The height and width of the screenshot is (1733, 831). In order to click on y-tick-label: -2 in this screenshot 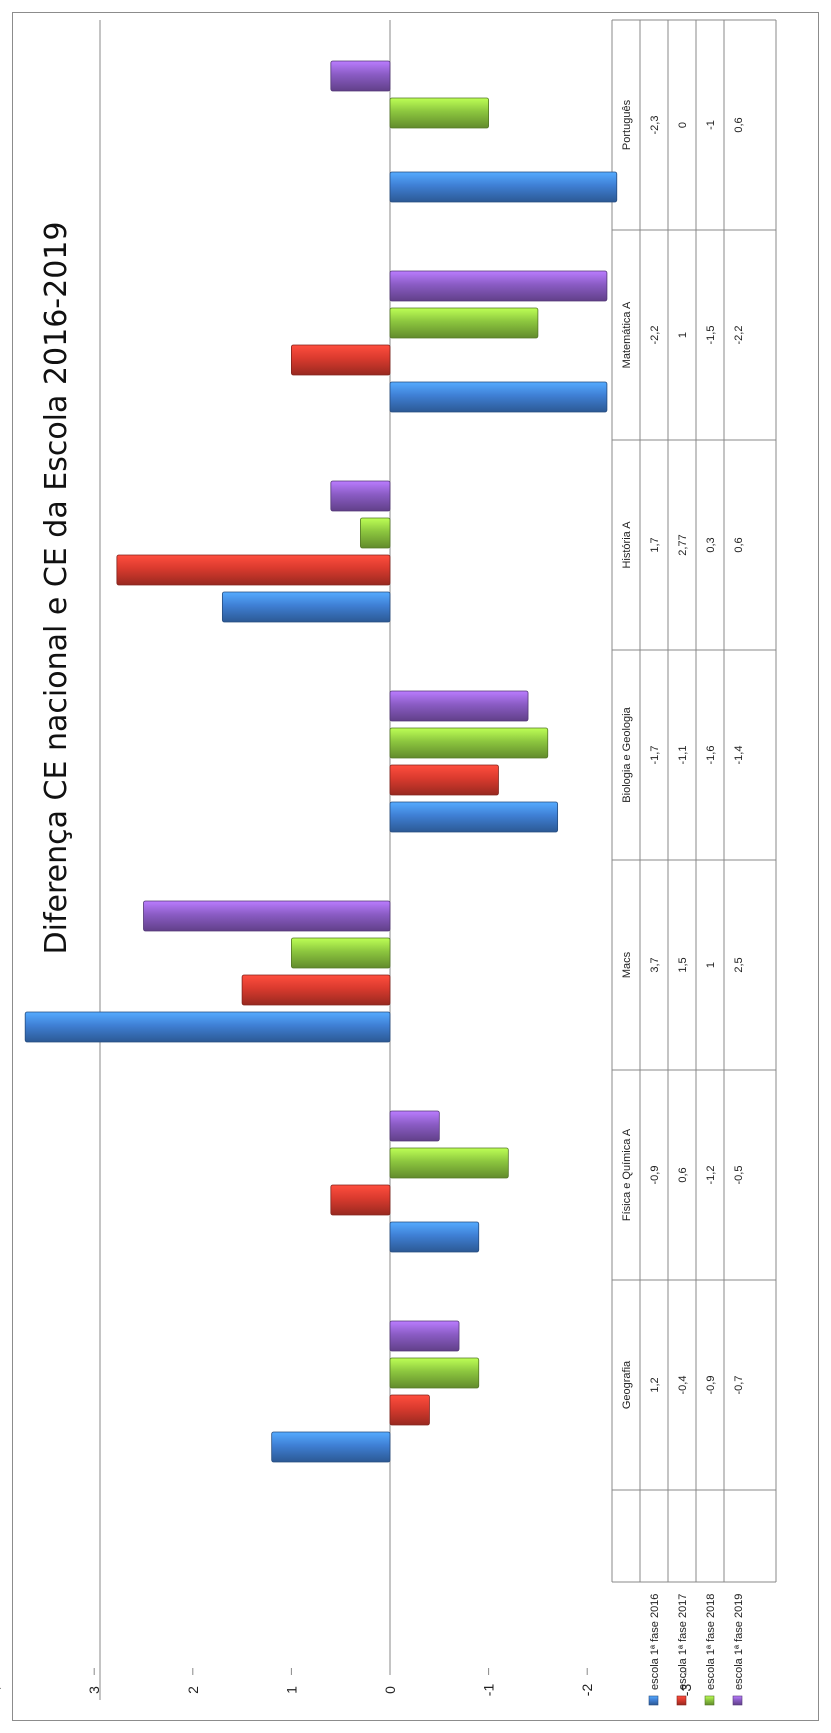, I will do `click(587, 1690)`.